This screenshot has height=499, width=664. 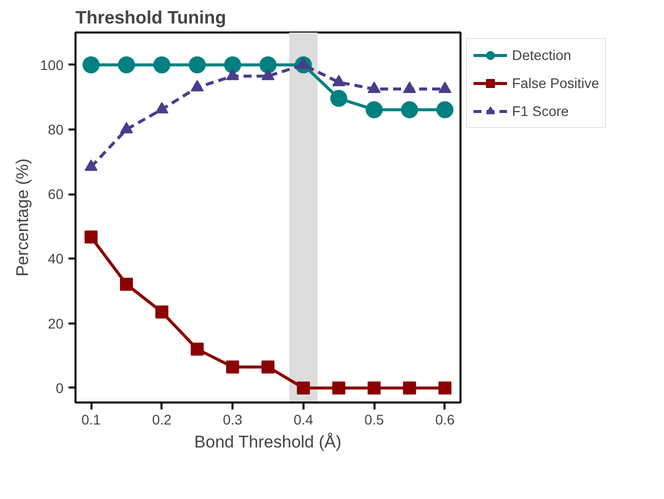 What do you see at coordinates (162, 420) in the screenshot?
I see `x-tick-label: 0.2` at bounding box center [162, 420].